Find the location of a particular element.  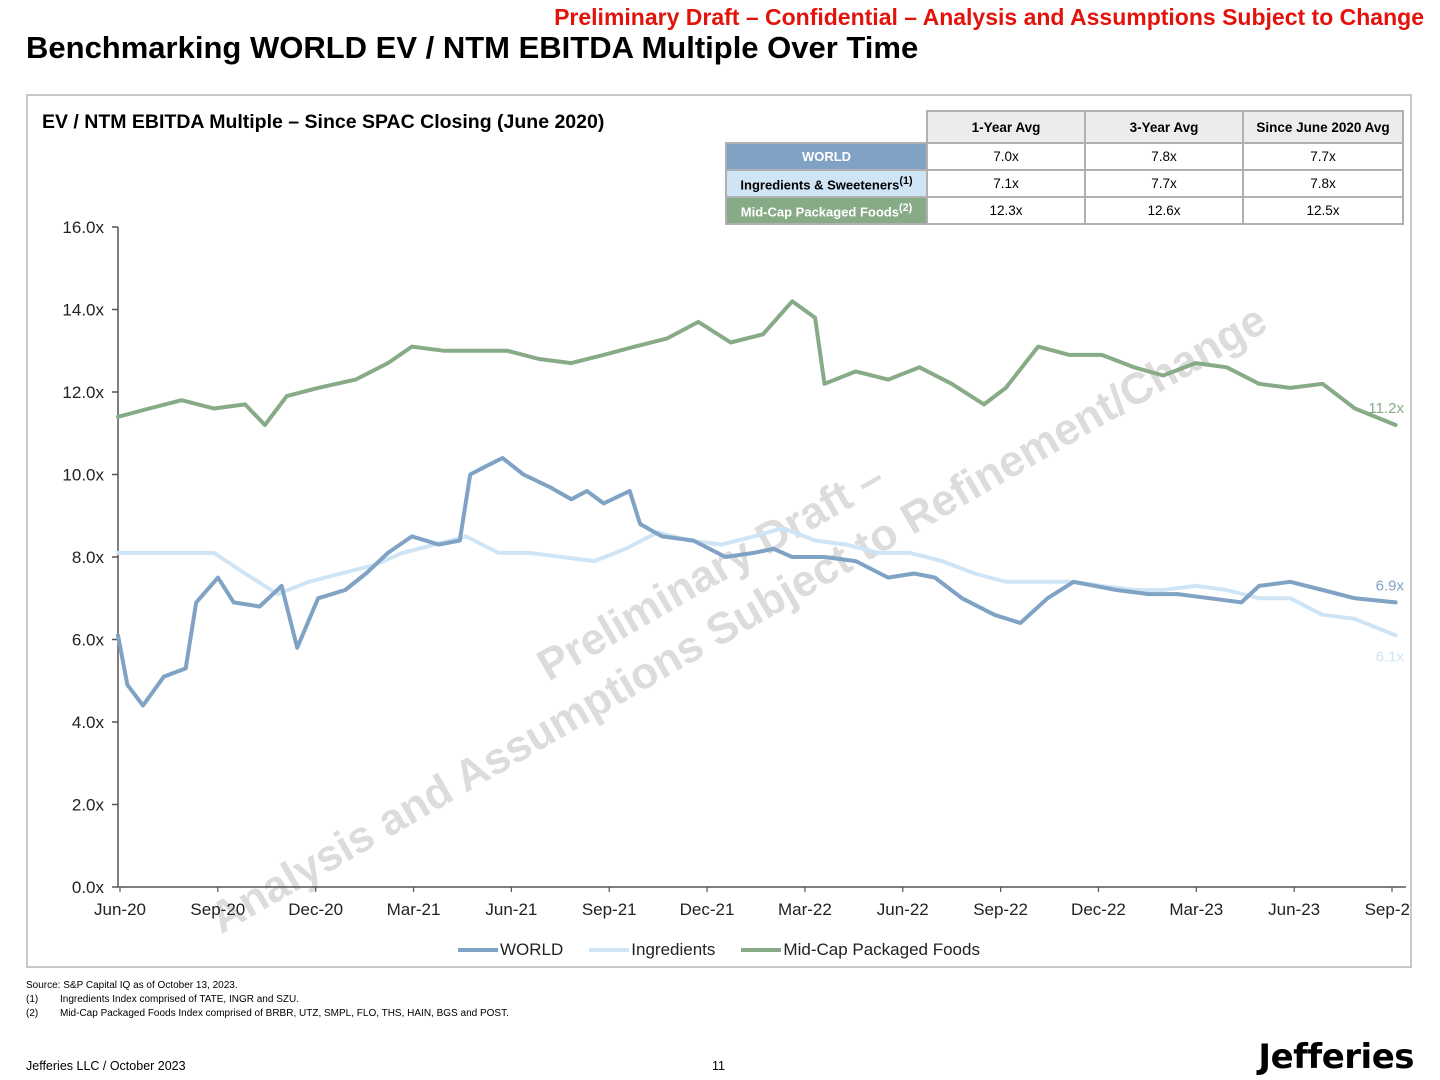

end-label-midcap: 11.2x is located at coordinates (1386, 408).